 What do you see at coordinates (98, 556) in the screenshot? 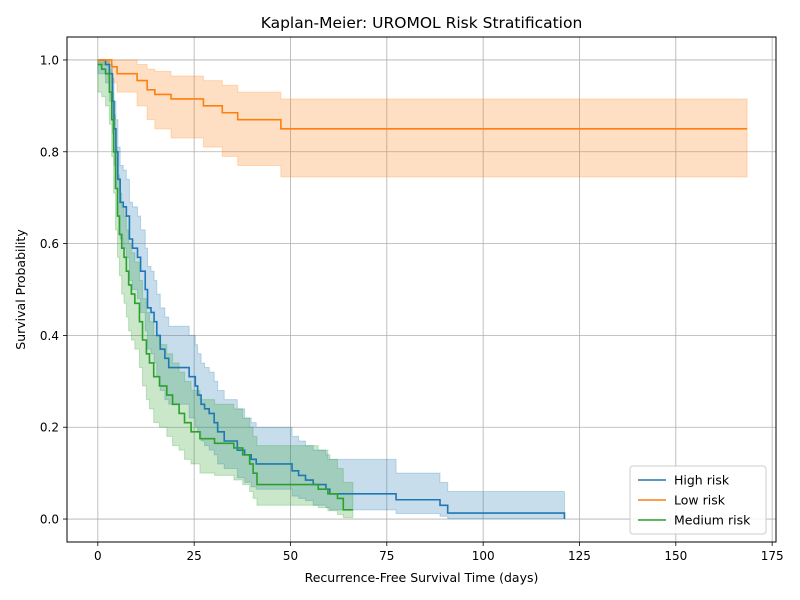
I see `x-tick-label: 0` at bounding box center [98, 556].